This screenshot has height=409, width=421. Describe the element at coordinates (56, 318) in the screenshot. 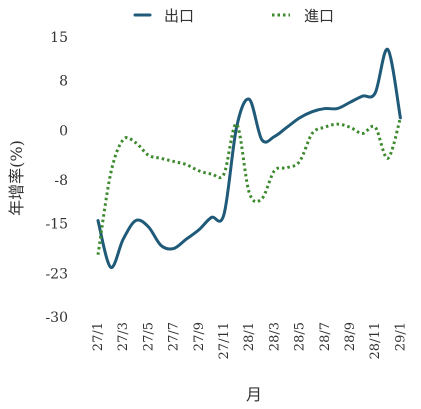

I see `y-tick-label: -30` at that location.